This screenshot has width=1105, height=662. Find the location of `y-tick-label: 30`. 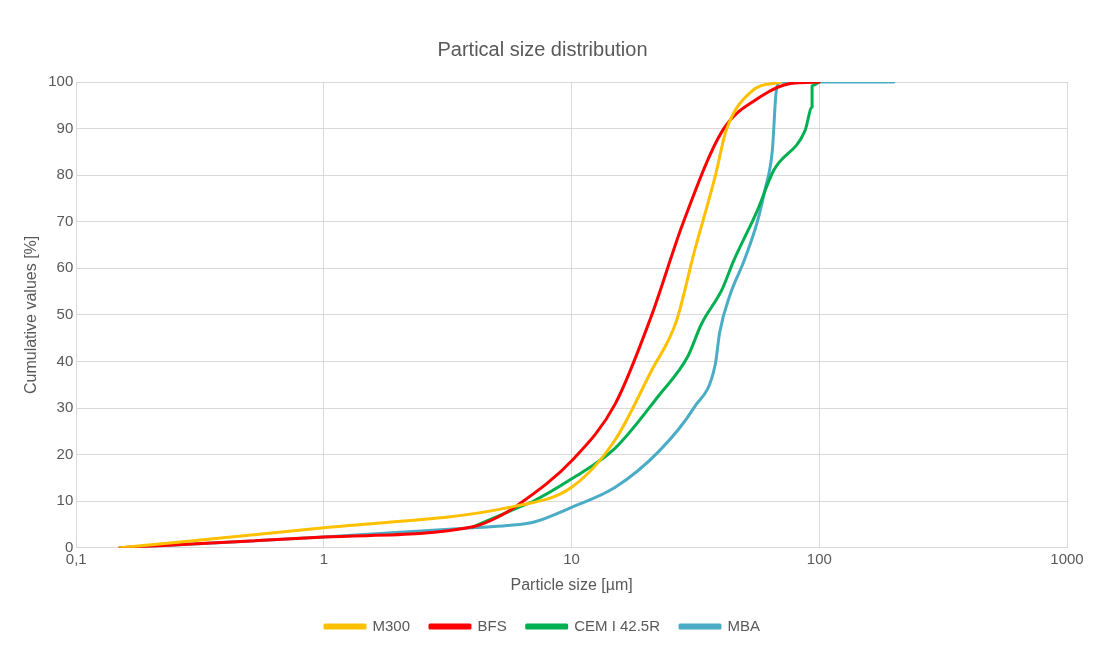

y-tick-label: 30 is located at coordinates (65, 407).